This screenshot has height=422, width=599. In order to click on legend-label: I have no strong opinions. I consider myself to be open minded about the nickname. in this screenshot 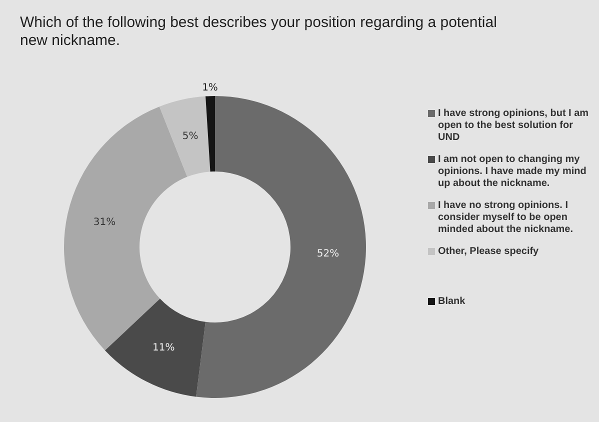, I will do `click(506, 218)`.